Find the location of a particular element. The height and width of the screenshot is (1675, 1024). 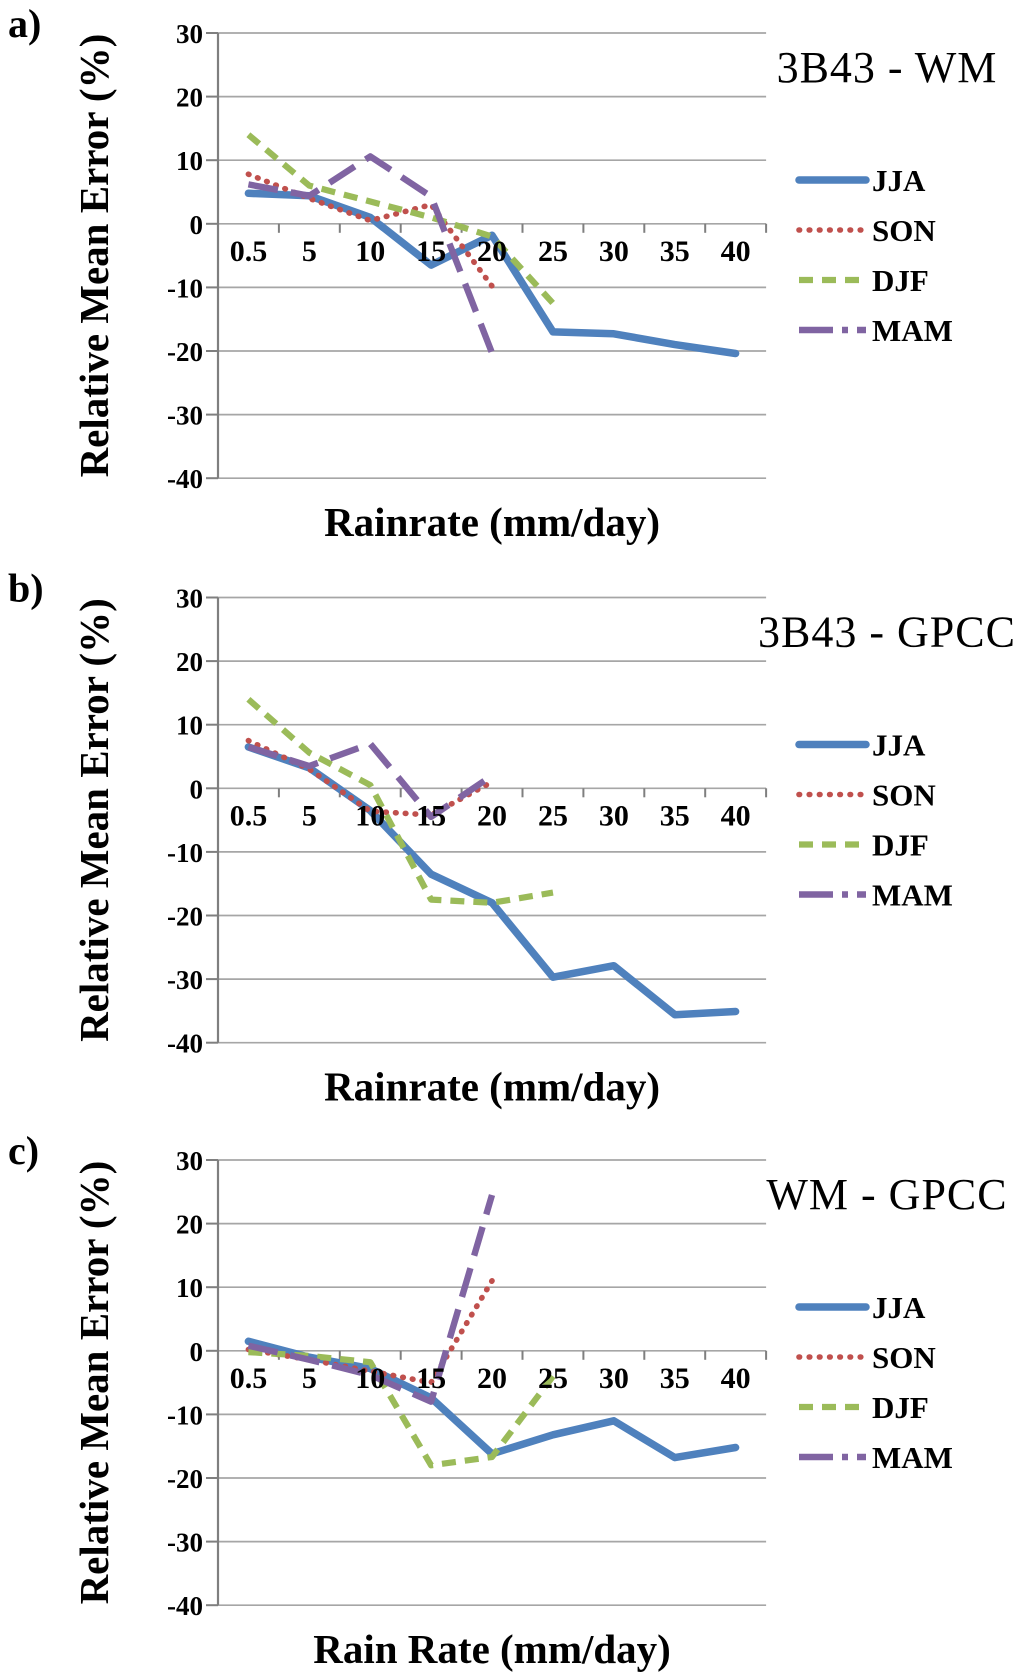

chart-title: WM - GPCC is located at coordinates (886, 1194).